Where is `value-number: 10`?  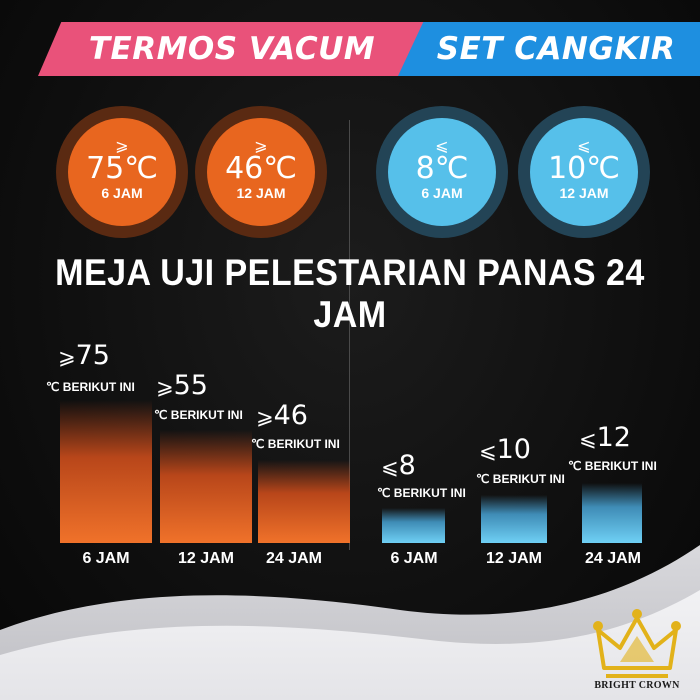 value-number: 10 is located at coordinates (513, 449).